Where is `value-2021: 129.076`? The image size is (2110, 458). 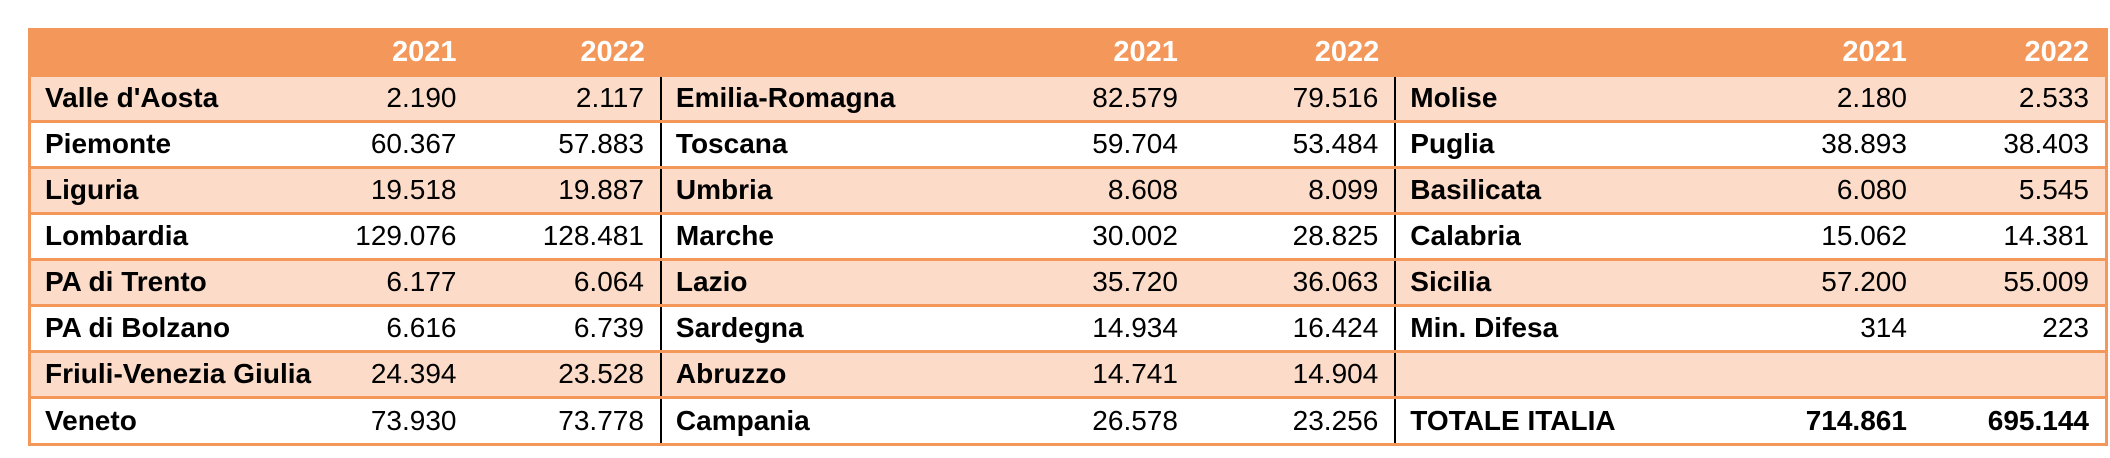 value-2021: 129.076 is located at coordinates (386, 235).